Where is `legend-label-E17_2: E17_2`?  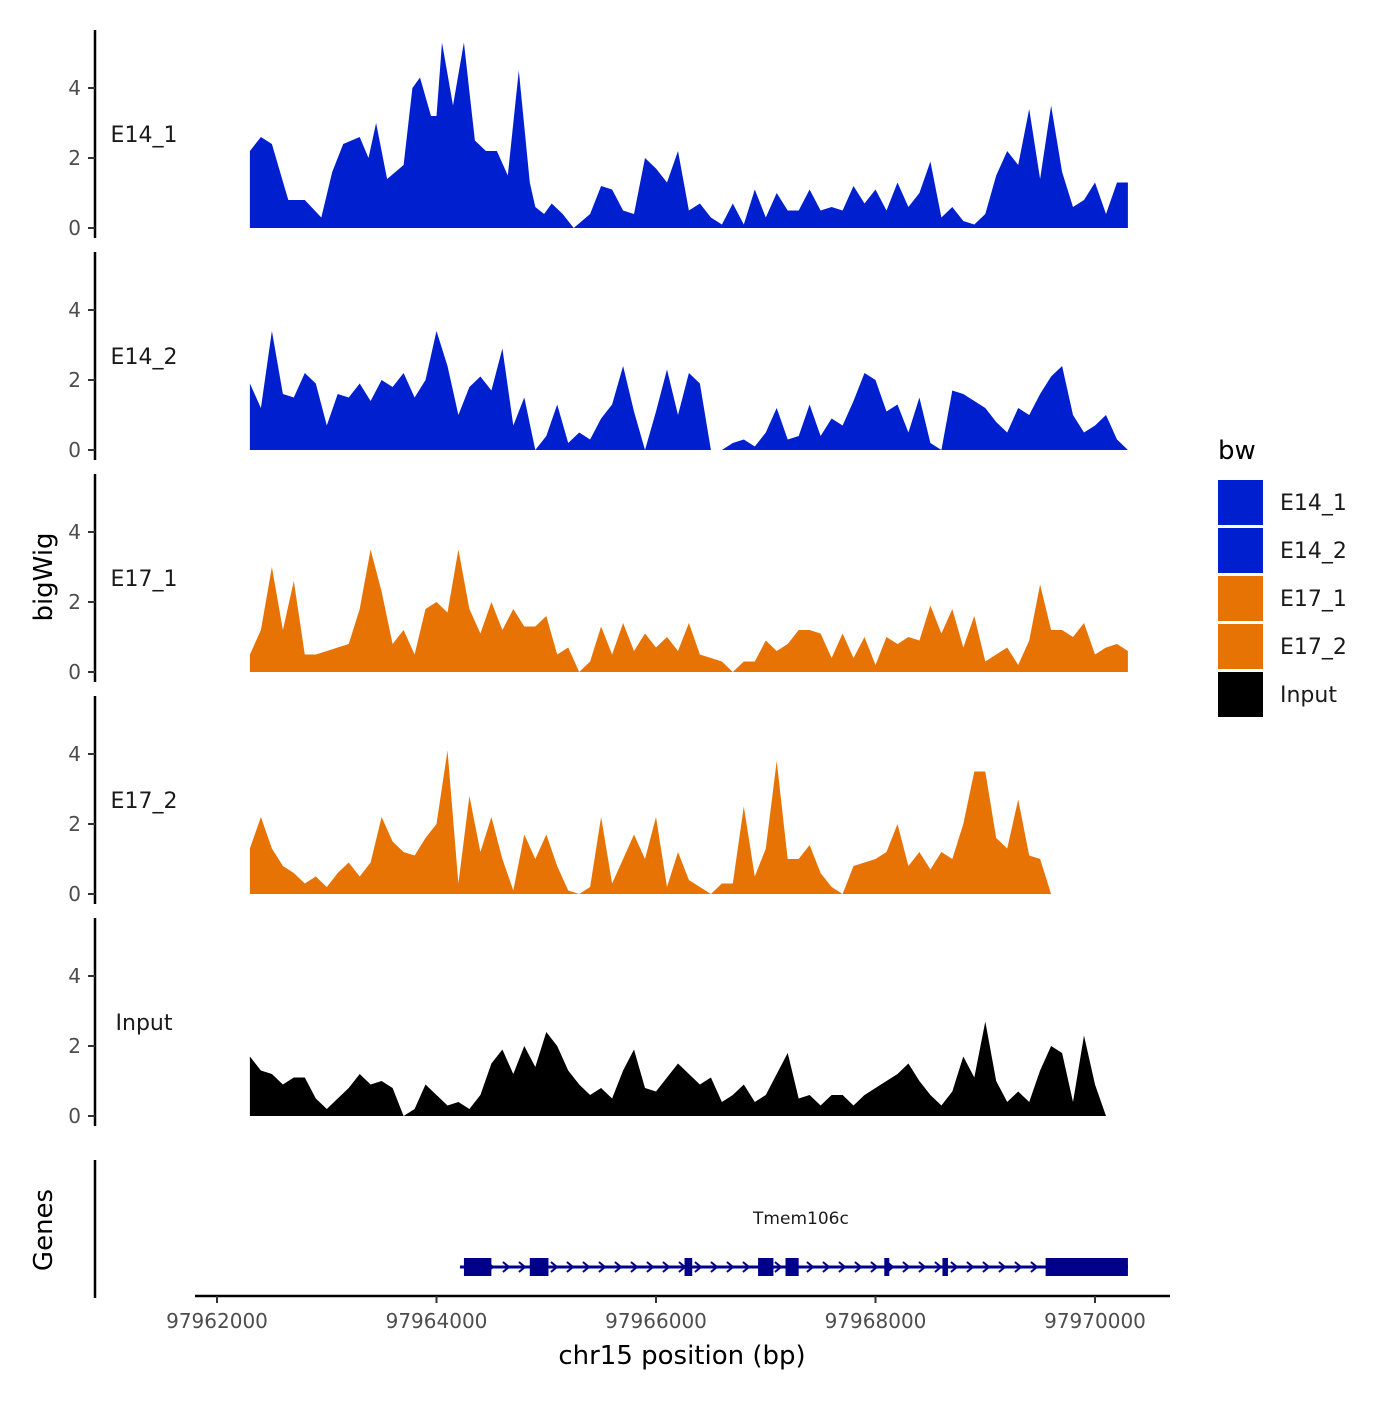
legend-label-E17_2: E17_2 is located at coordinates (1313, 647).